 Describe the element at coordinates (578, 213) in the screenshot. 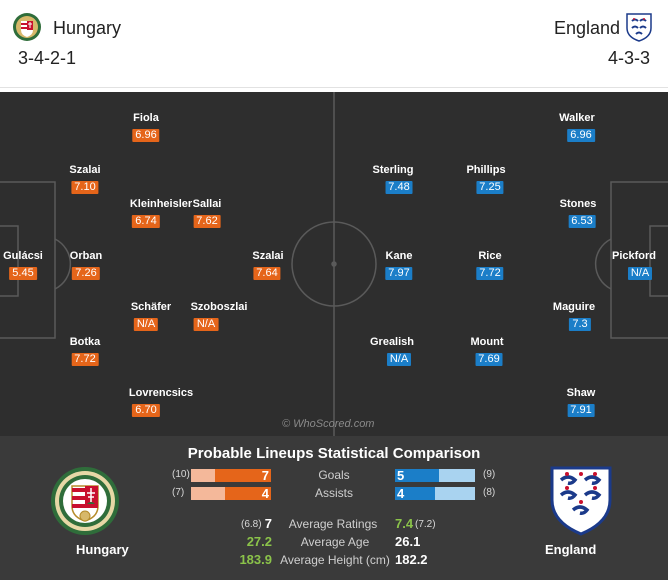

I see `player-stones: Stones 6.53` at that location.